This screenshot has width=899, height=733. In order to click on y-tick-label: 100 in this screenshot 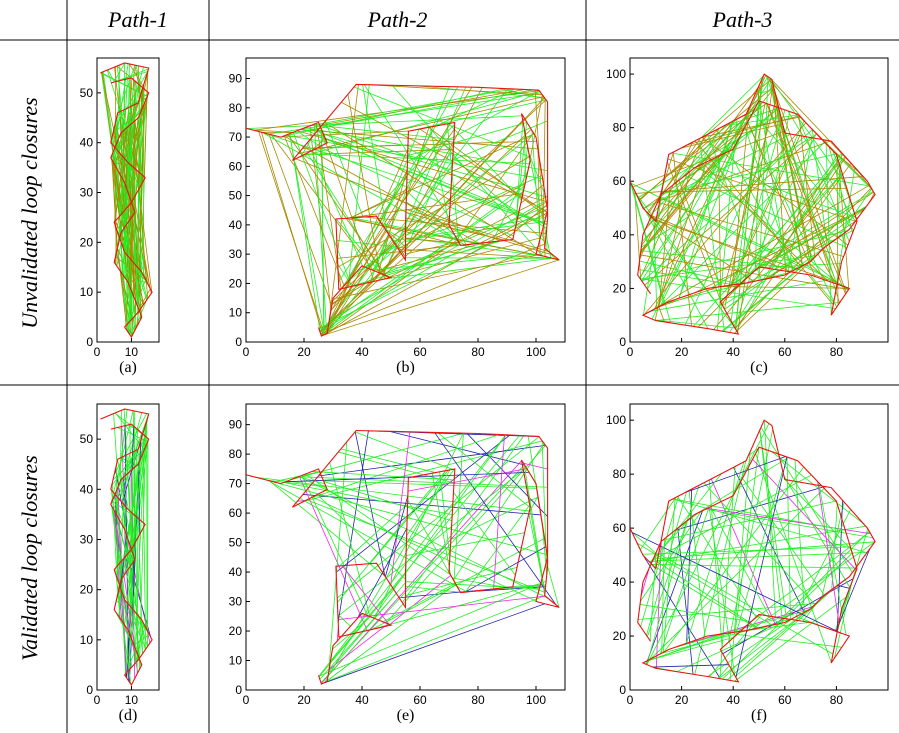, I will do `click(616, 420)`.